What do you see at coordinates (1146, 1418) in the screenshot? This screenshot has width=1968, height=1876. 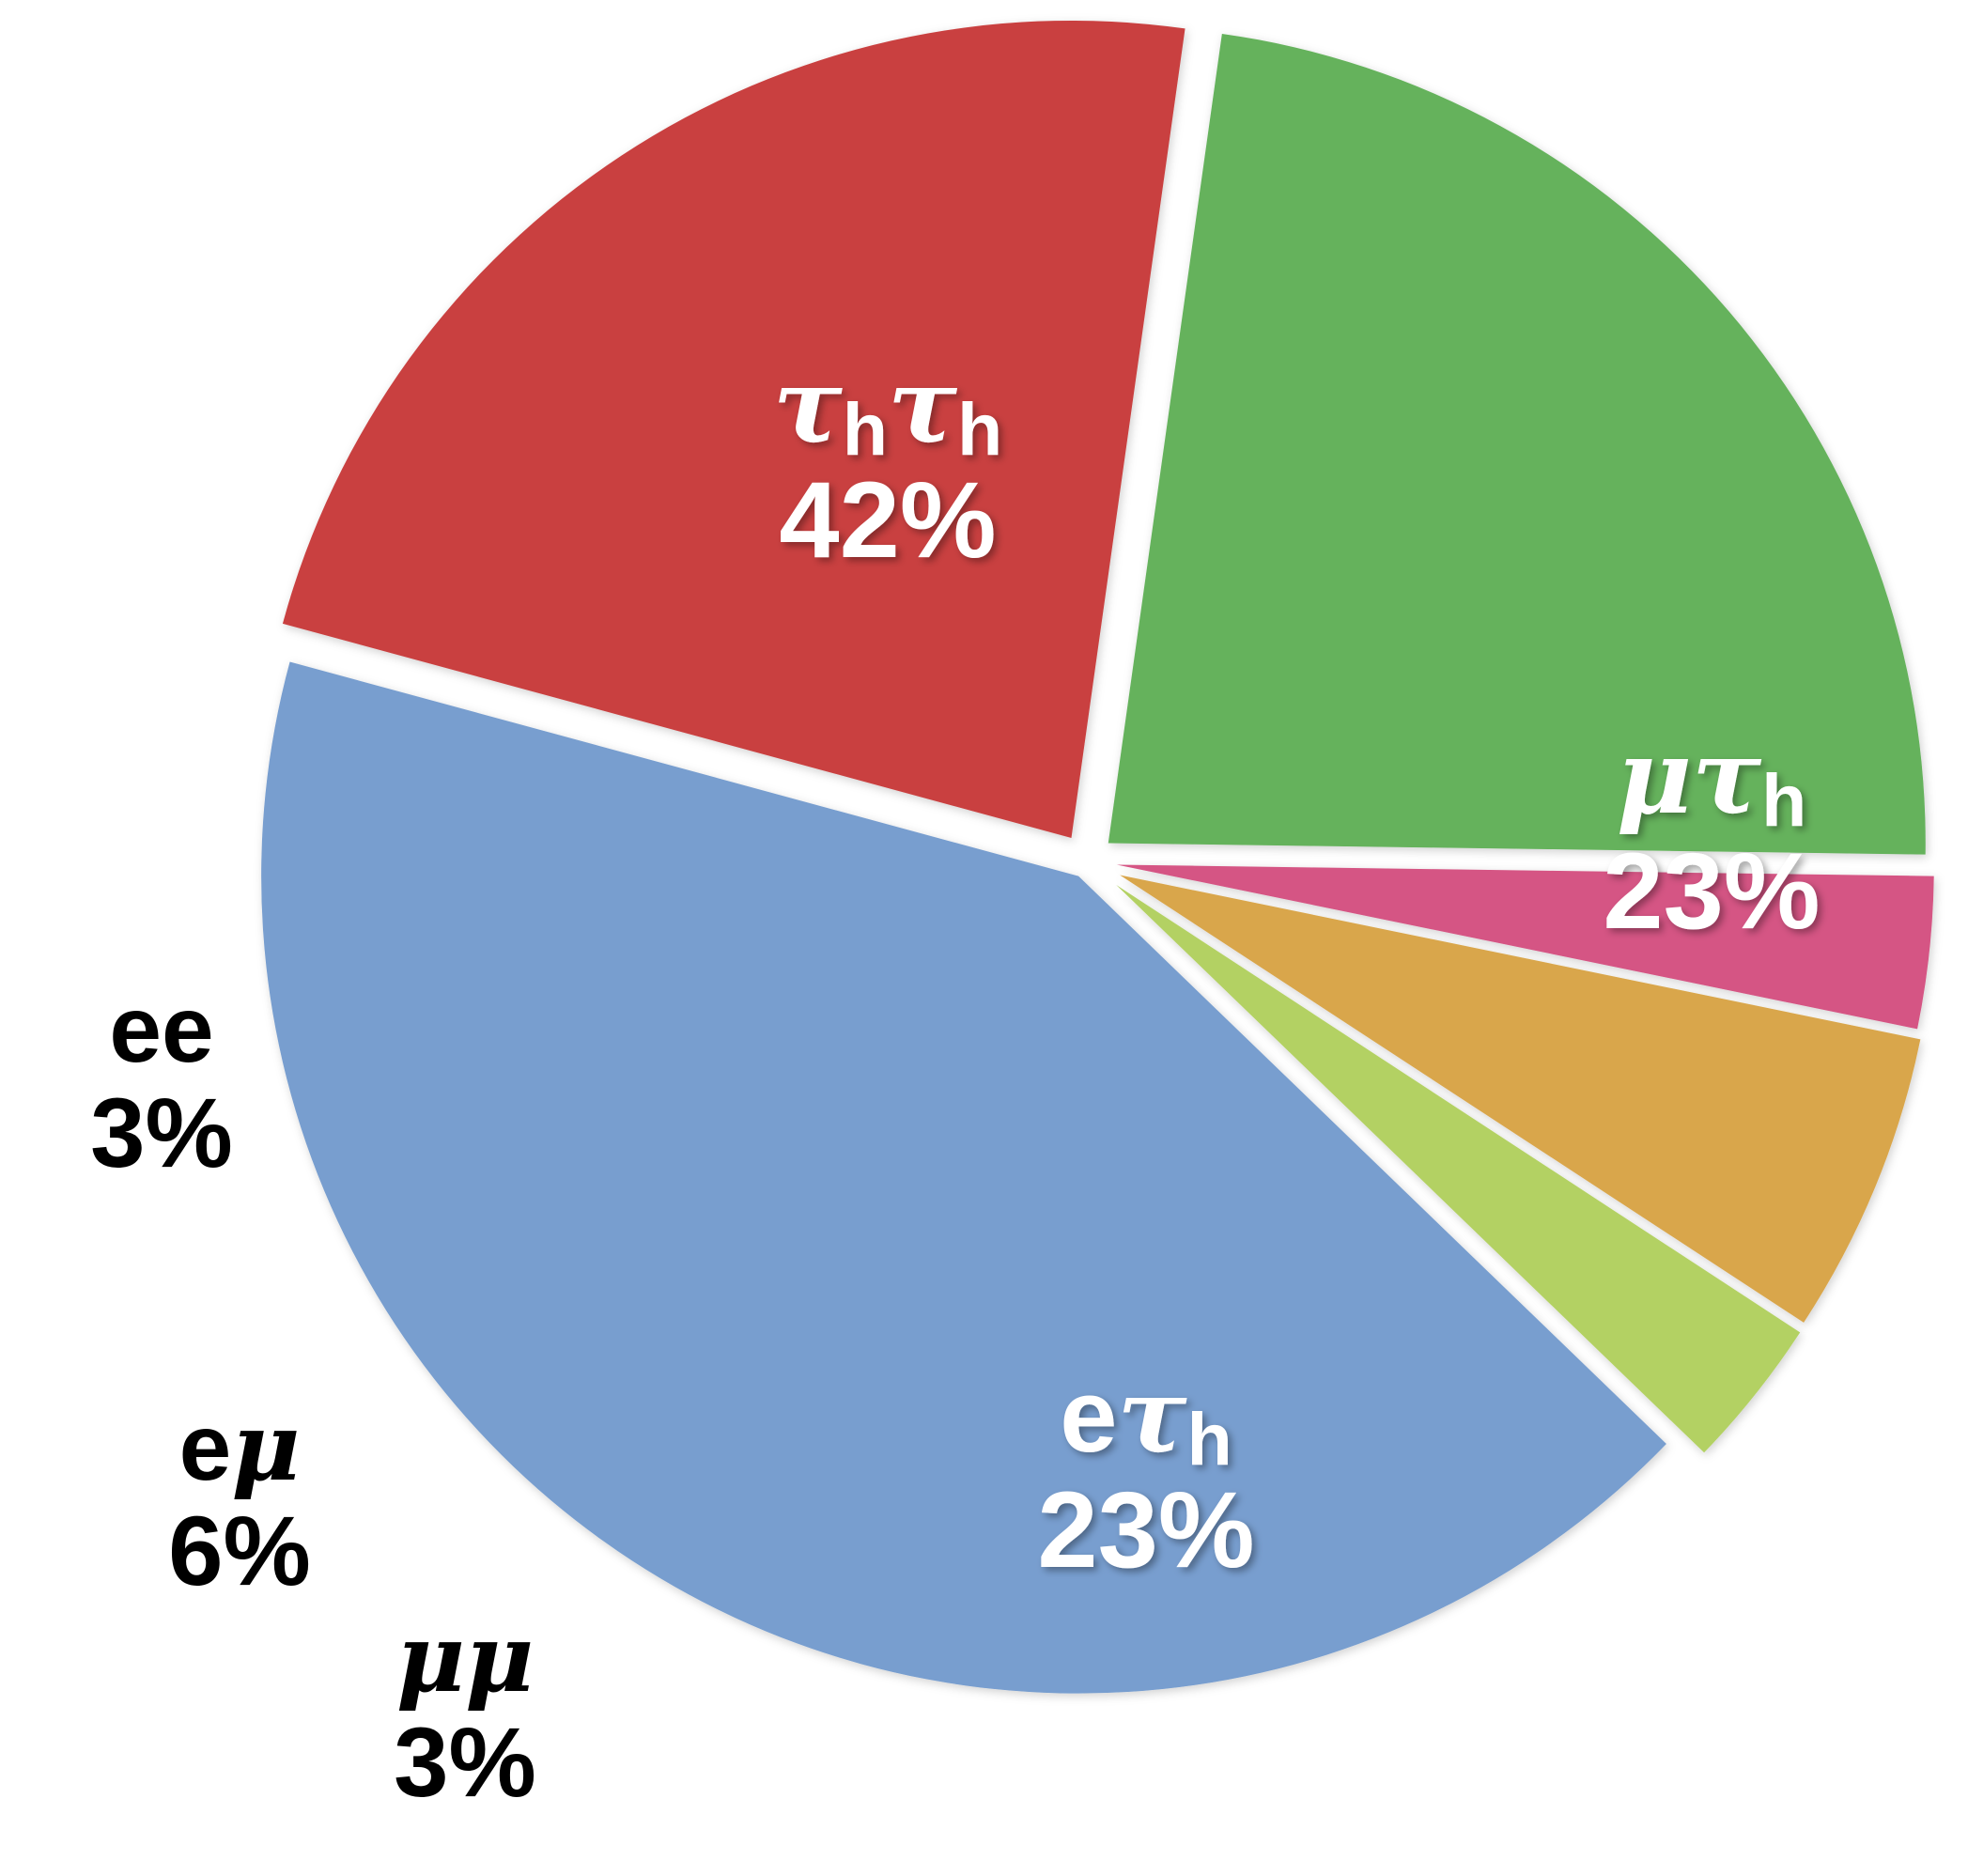 I see `slice-name-e-tauh: eτh` at bounding box center [1146, 1418].